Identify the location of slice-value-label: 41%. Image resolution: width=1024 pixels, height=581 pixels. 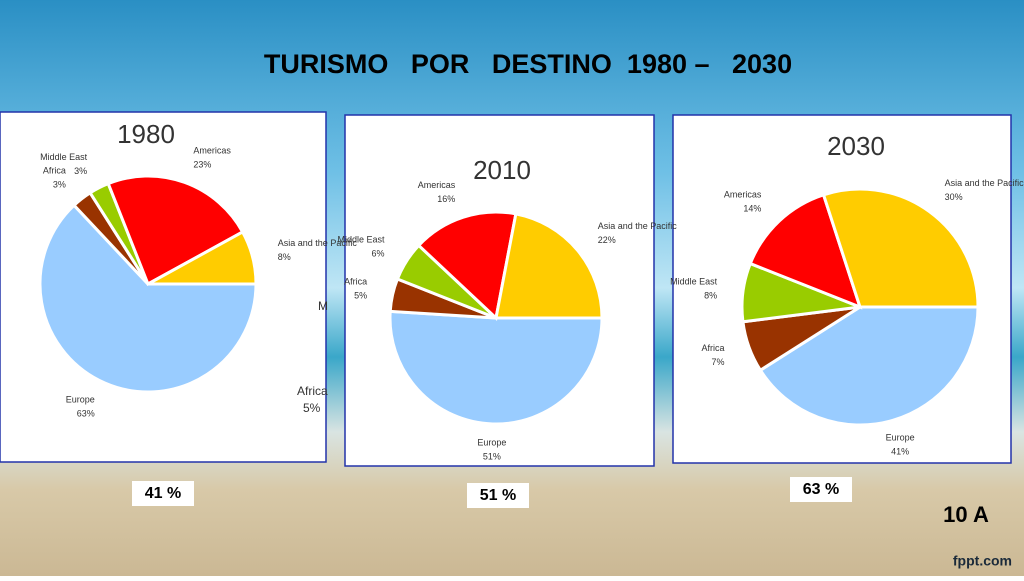
(900, 452).